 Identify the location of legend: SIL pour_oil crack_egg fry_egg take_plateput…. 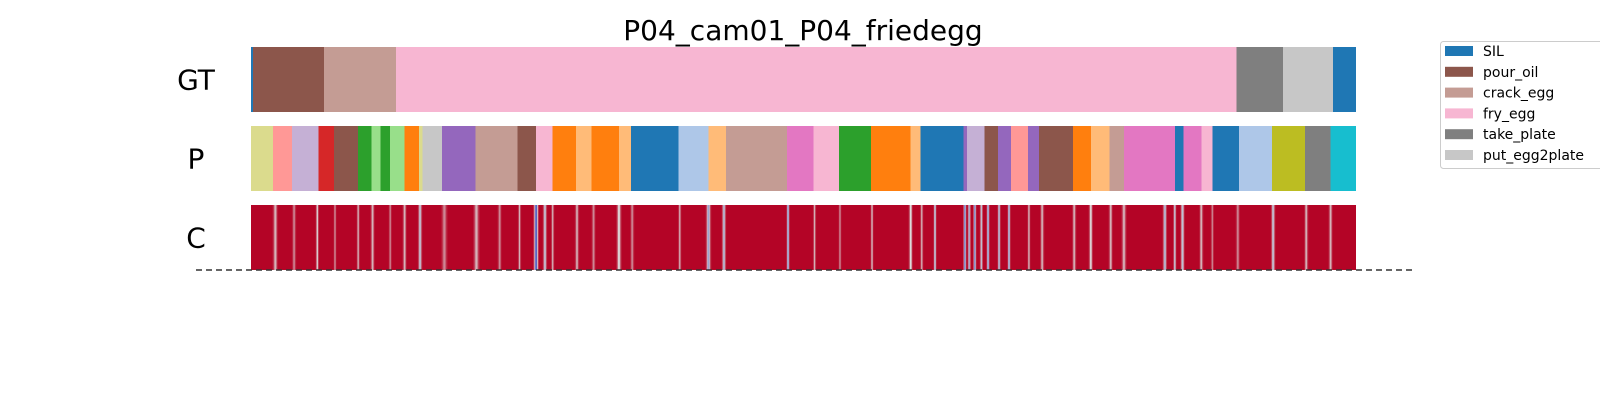
(1520, 105).